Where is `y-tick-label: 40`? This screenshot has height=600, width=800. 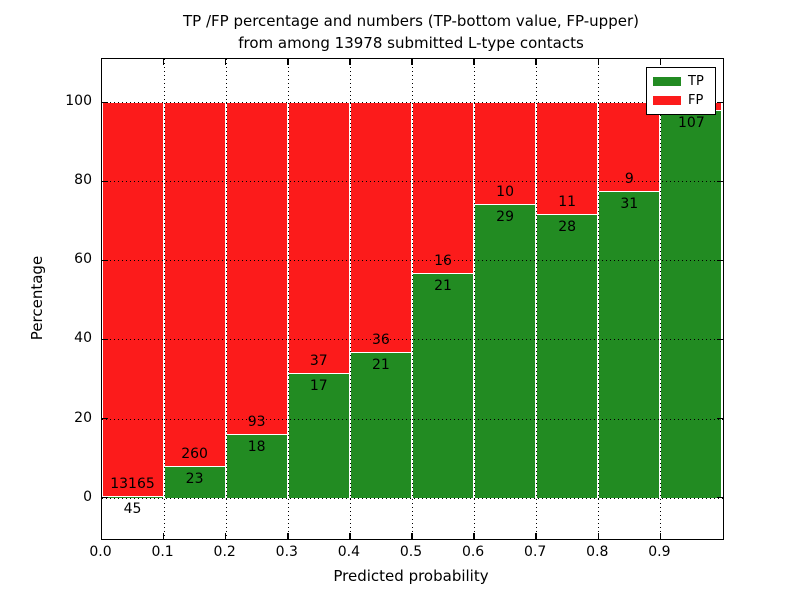
y-tick-label: 40 is located at coordinates (83, 338).